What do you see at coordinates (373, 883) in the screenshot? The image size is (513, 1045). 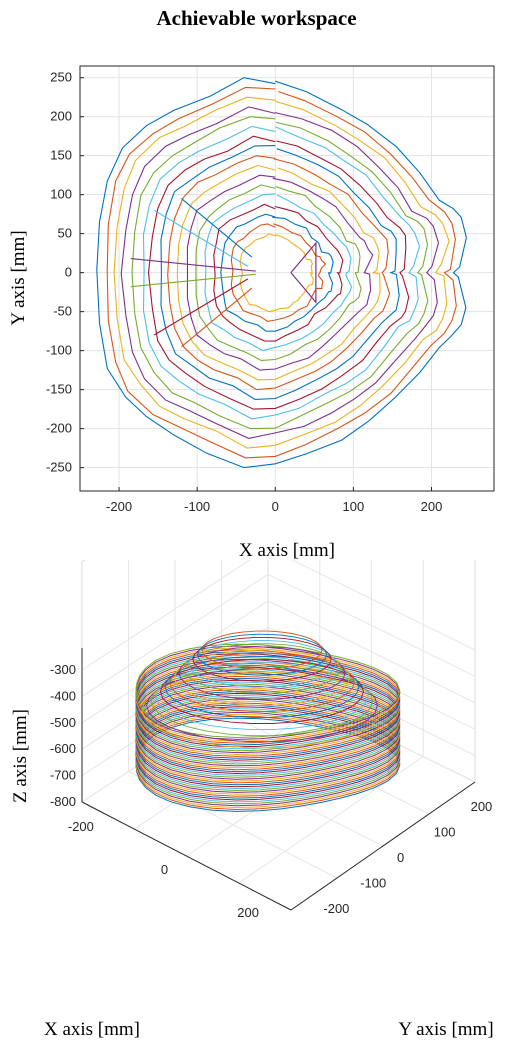 I see `xyz-y-tick-label: -100` at bounding box center [373, 883].